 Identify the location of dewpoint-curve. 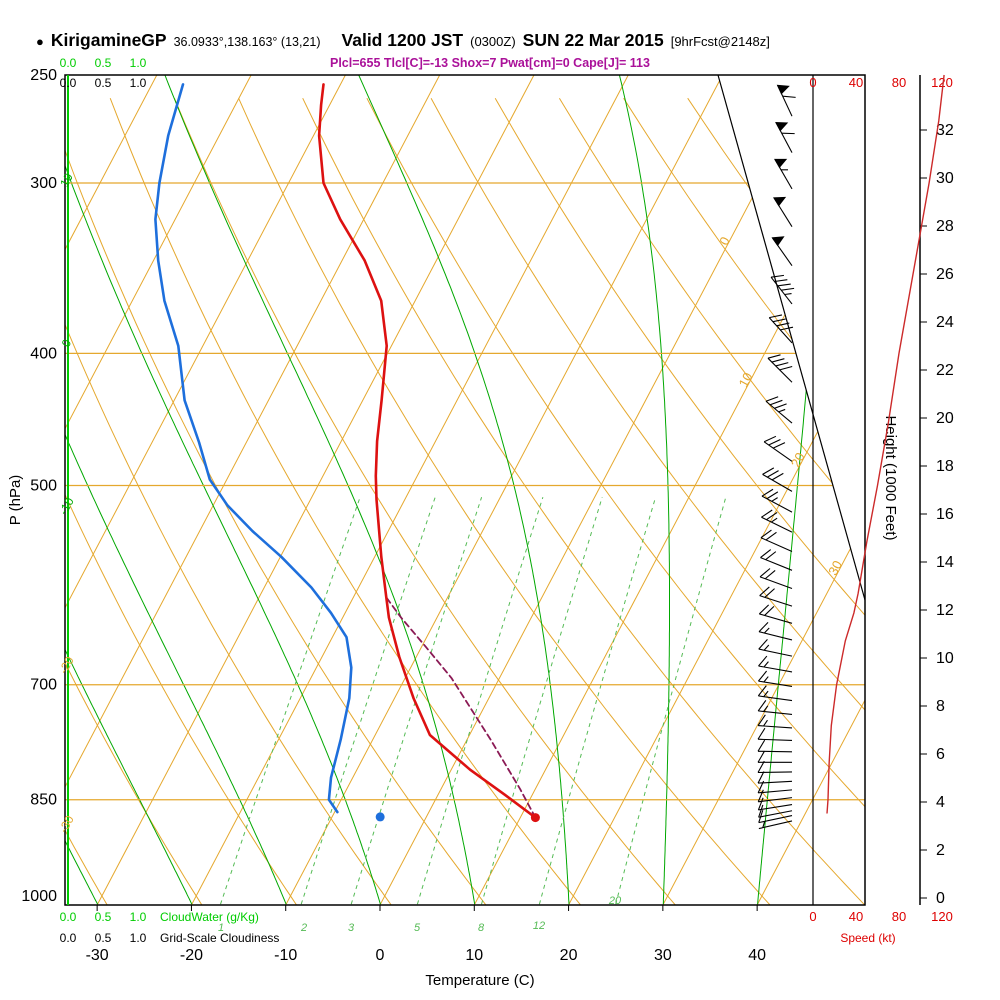
(253, 448).